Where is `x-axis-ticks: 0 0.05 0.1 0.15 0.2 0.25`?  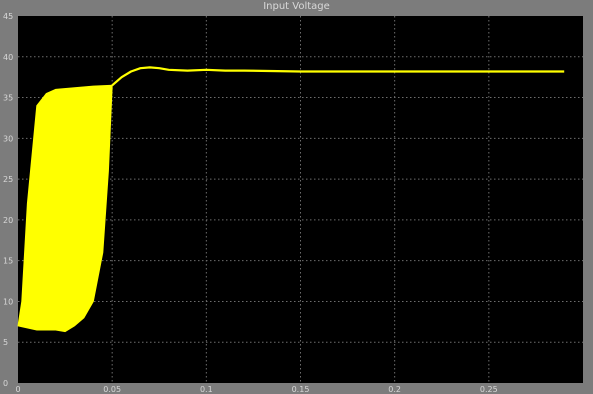 x-axis-ticks: 0 0.05 0.1 0.15 0.2 0.25 is located at coordinates (256, 389).